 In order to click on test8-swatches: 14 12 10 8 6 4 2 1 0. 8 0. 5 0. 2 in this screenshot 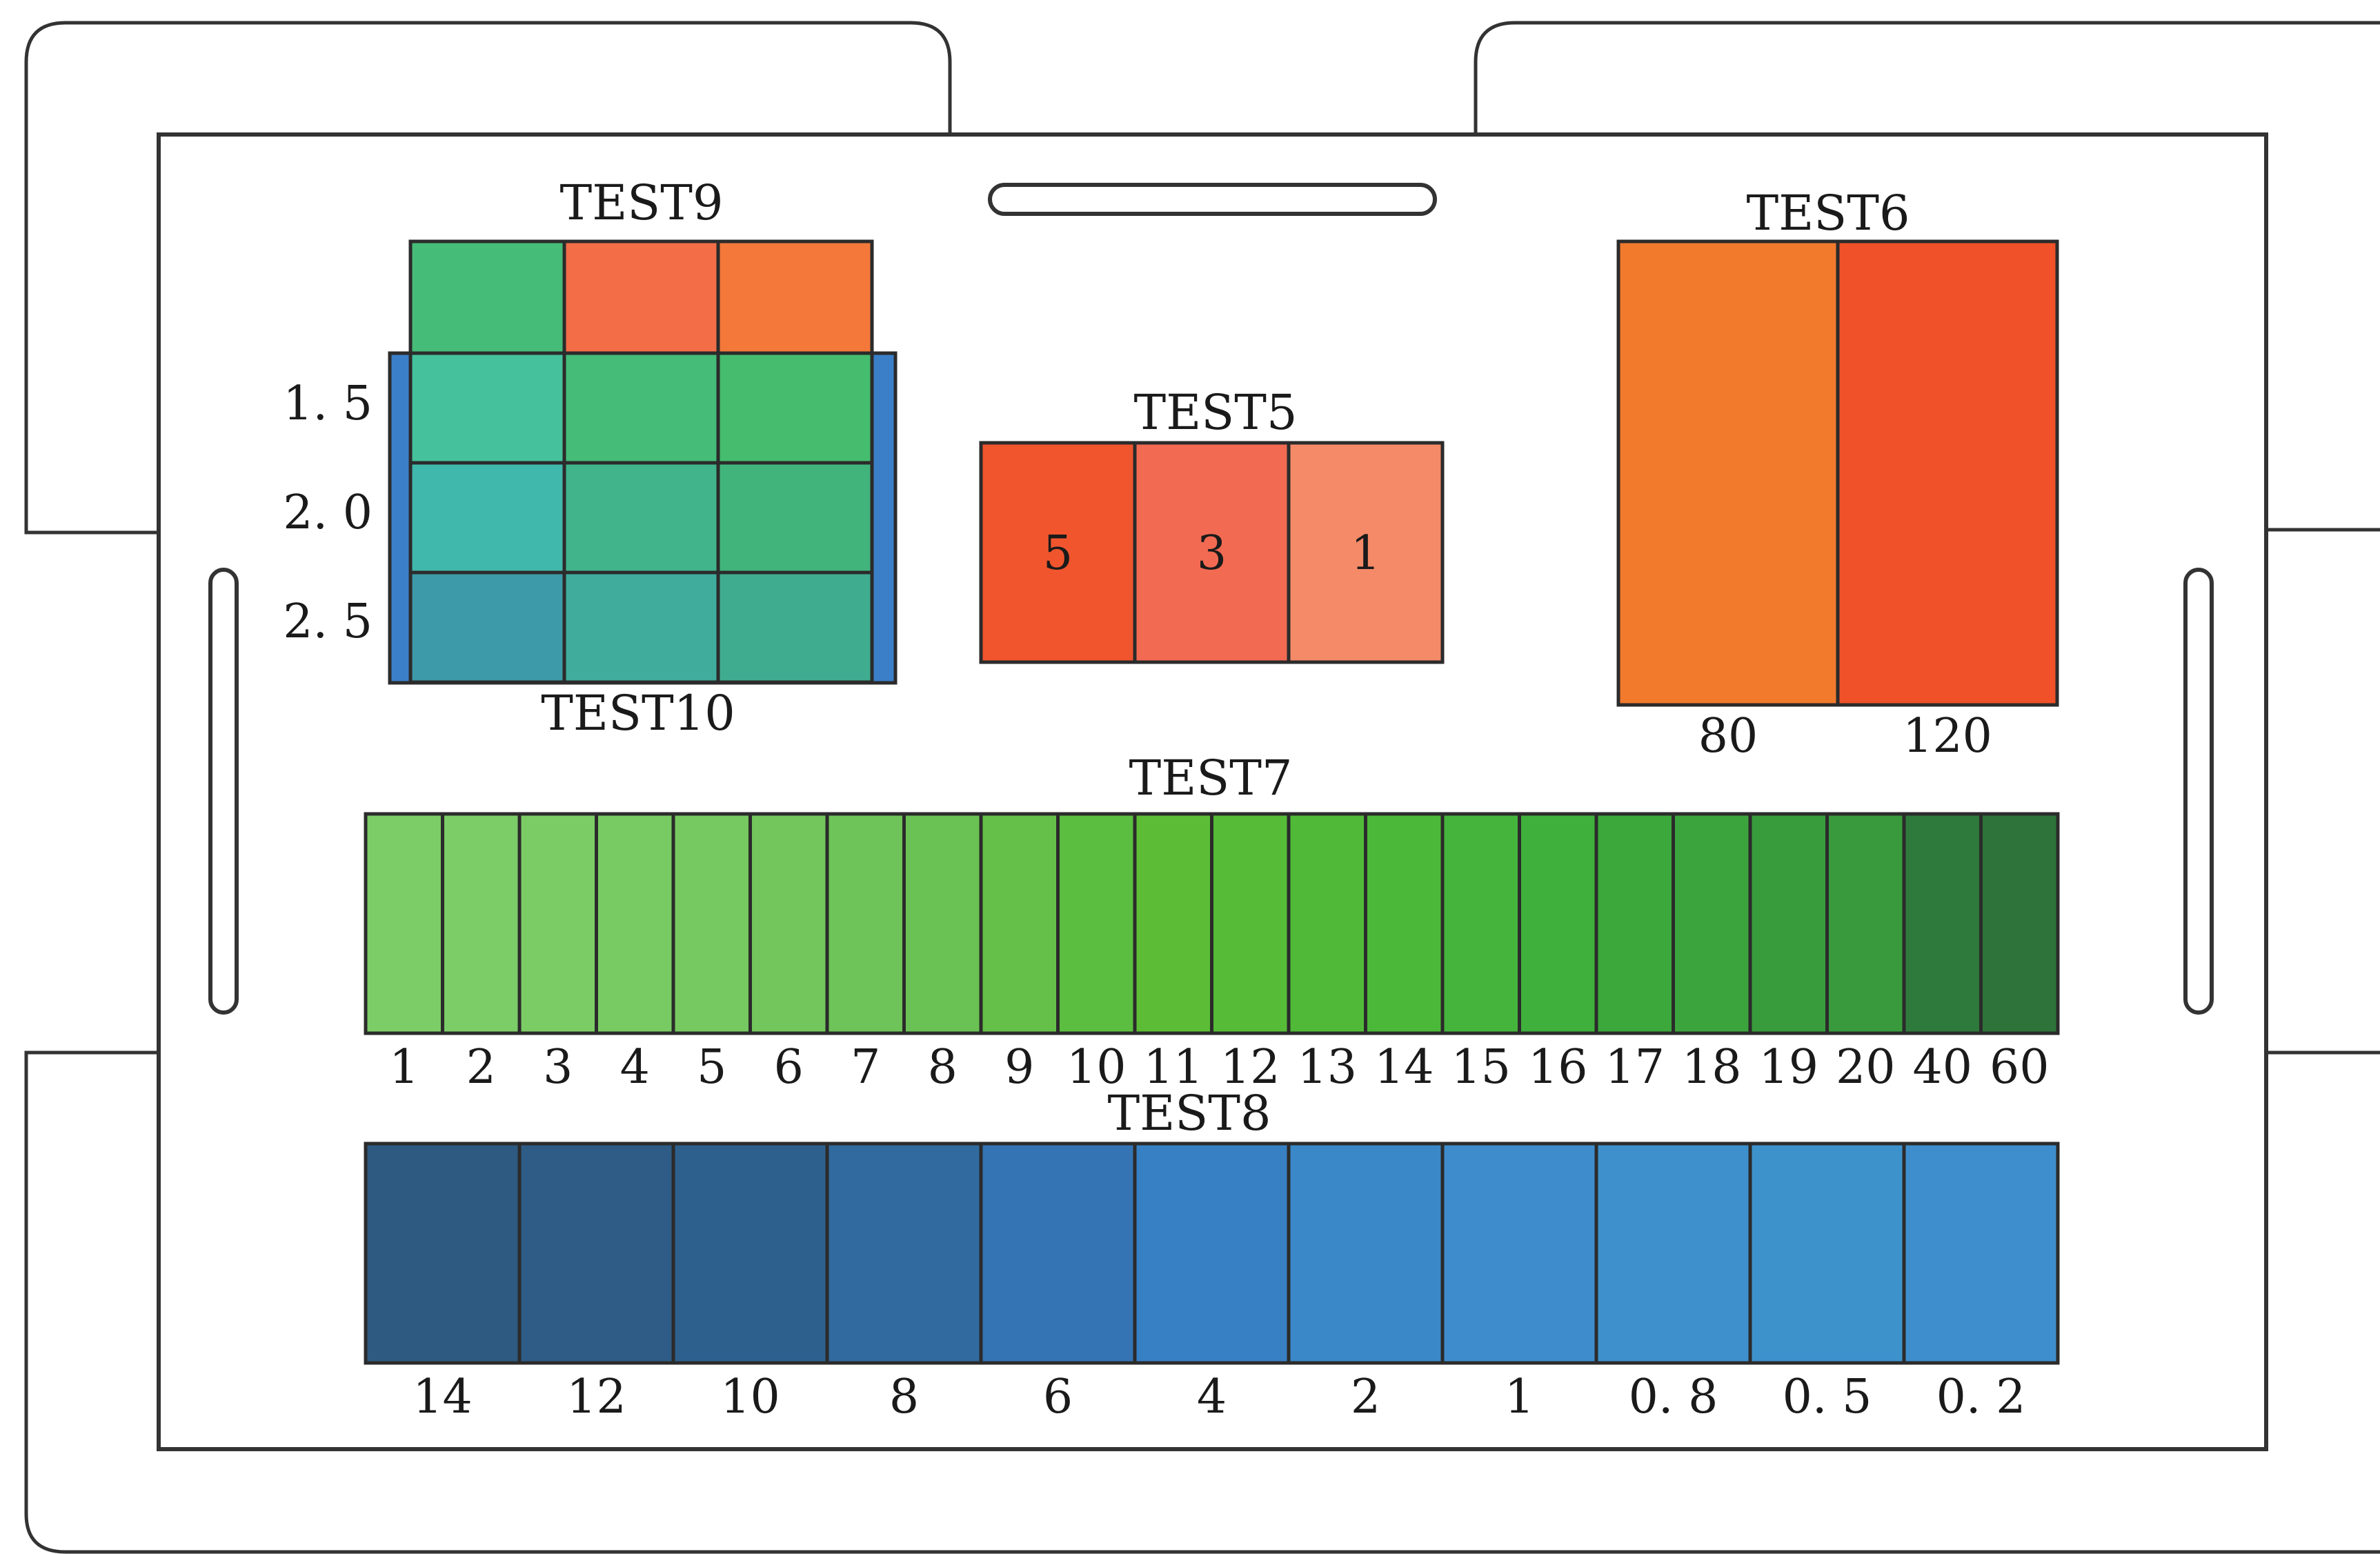, I will do `click(1212, 1283)`.